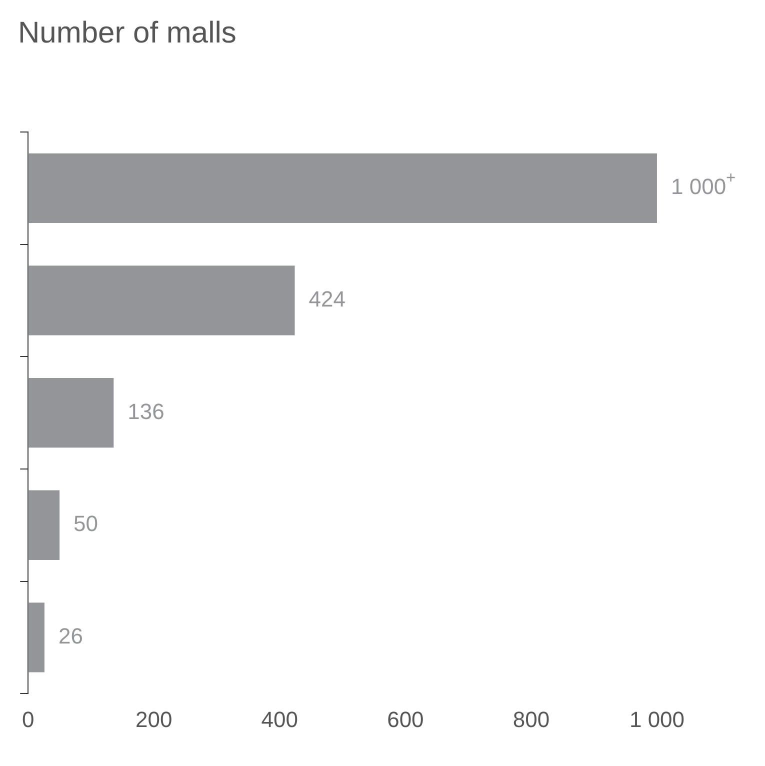  I want to click on chart-title: Number of malls, so click(127, 33).